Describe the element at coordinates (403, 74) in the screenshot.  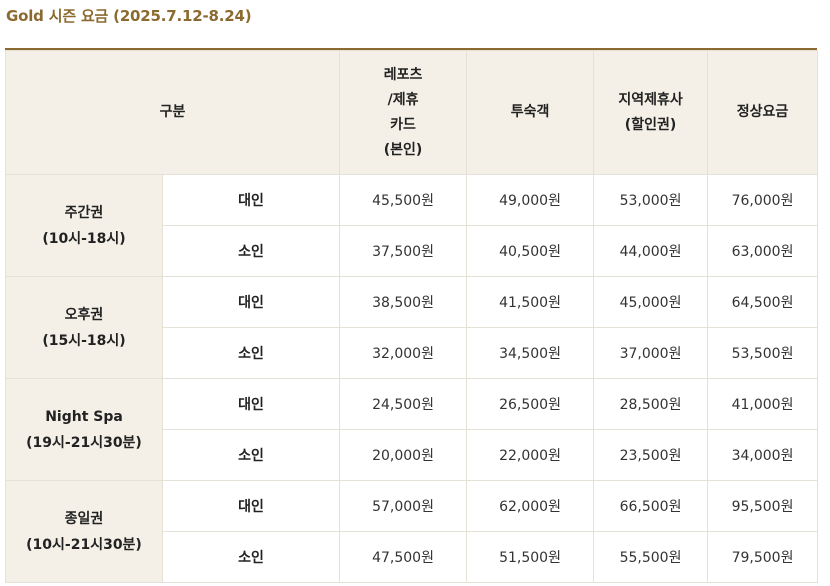
I see `header-text-line: 레포츠` at that location.